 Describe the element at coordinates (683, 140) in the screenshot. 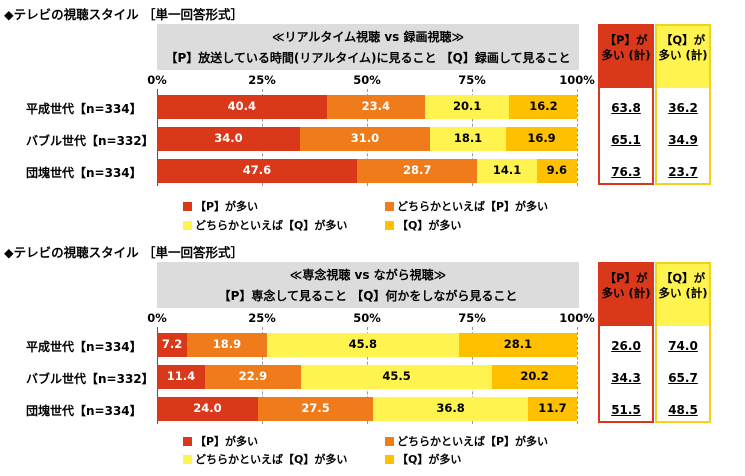

I see `summary-value: 34.9` at that location.